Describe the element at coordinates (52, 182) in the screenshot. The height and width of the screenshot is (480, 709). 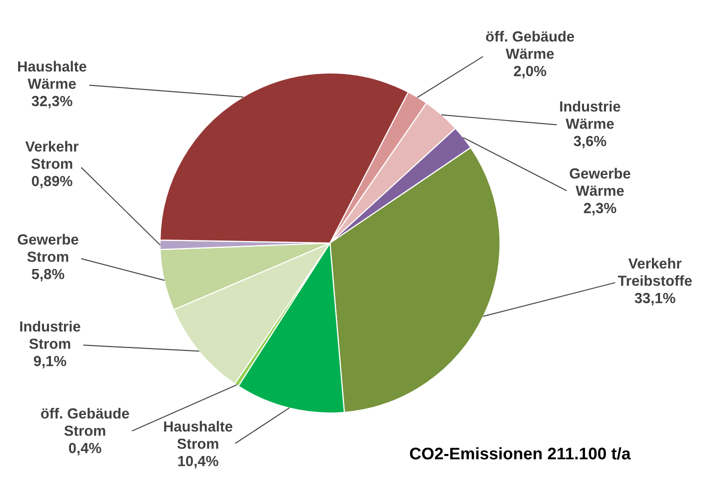
I see `data-label: 0,89%` at that location.